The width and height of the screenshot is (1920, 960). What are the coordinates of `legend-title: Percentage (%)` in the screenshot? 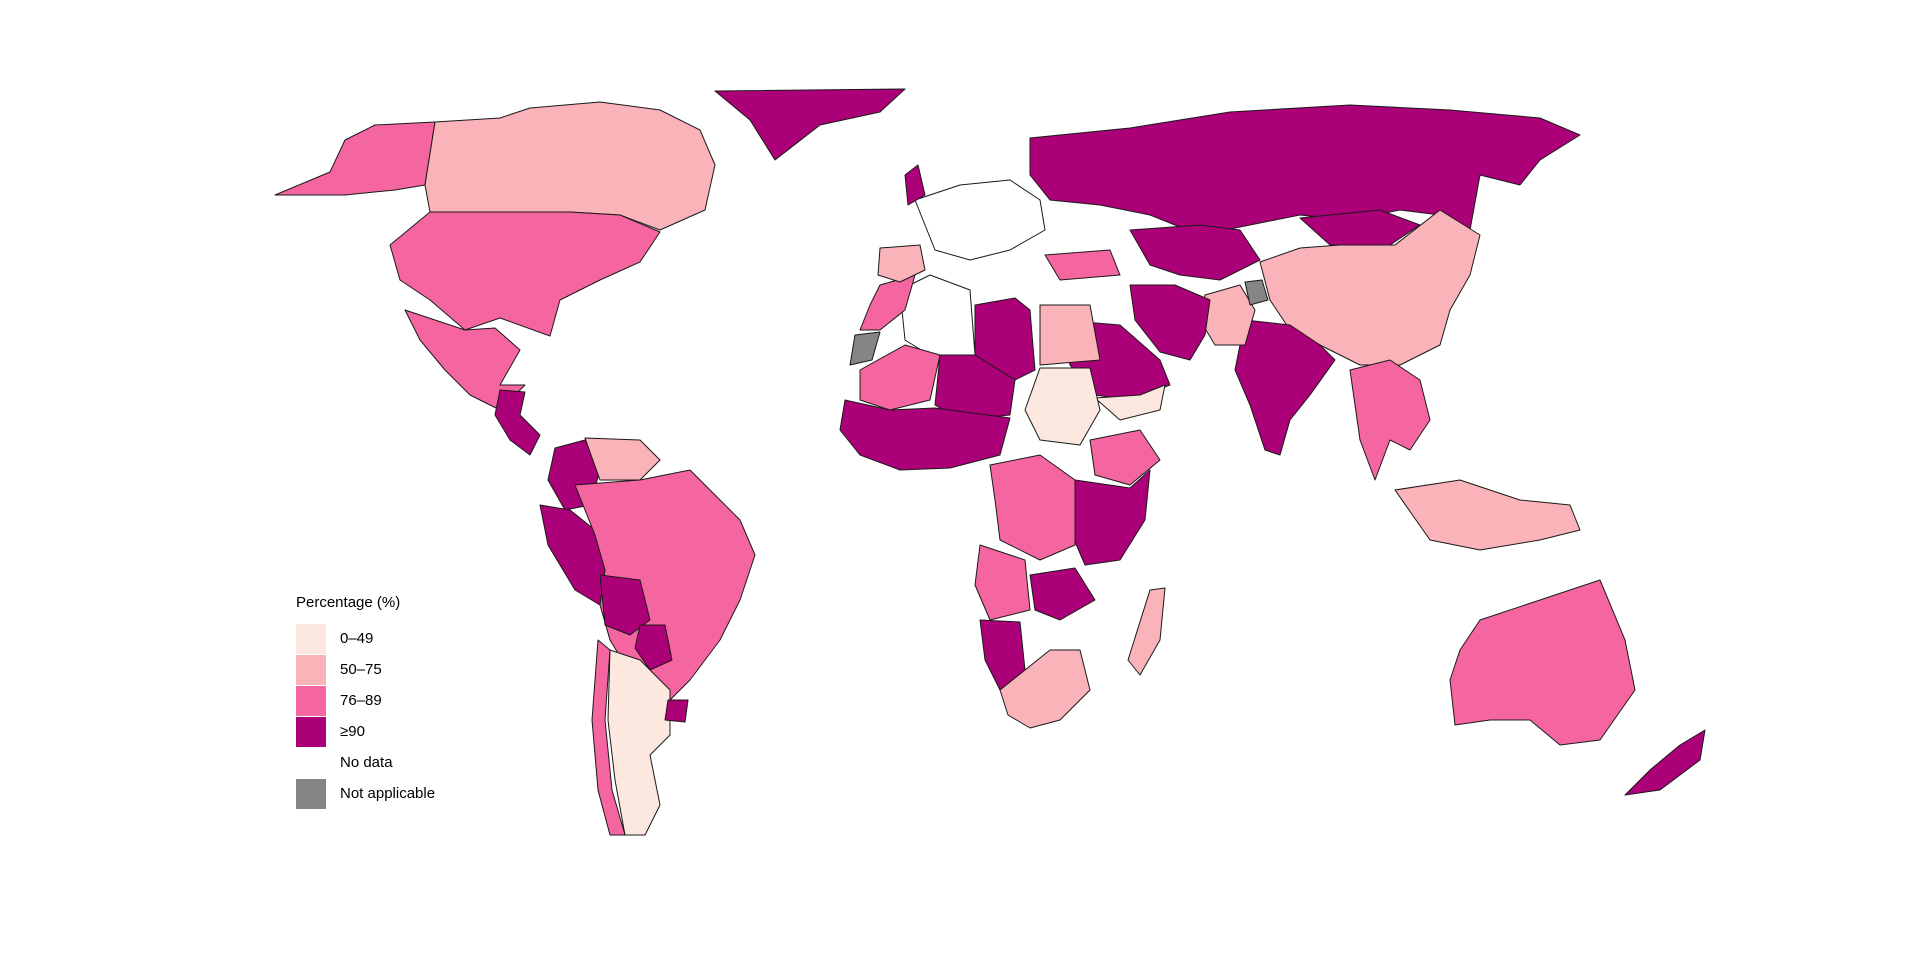 It's located at (348, 602).